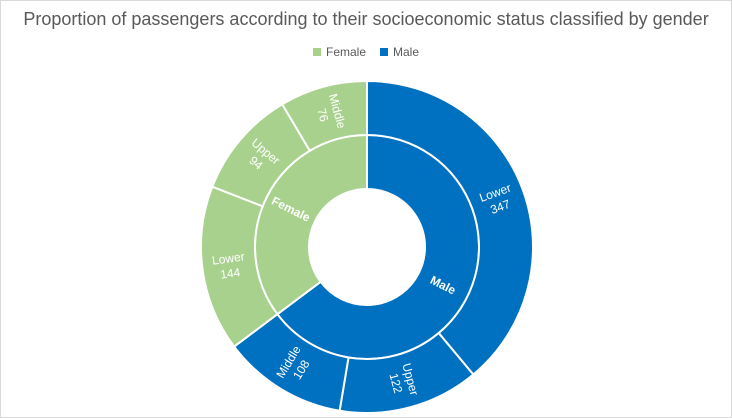  I want to click on legend-item-female: Female, so click(339, 52).